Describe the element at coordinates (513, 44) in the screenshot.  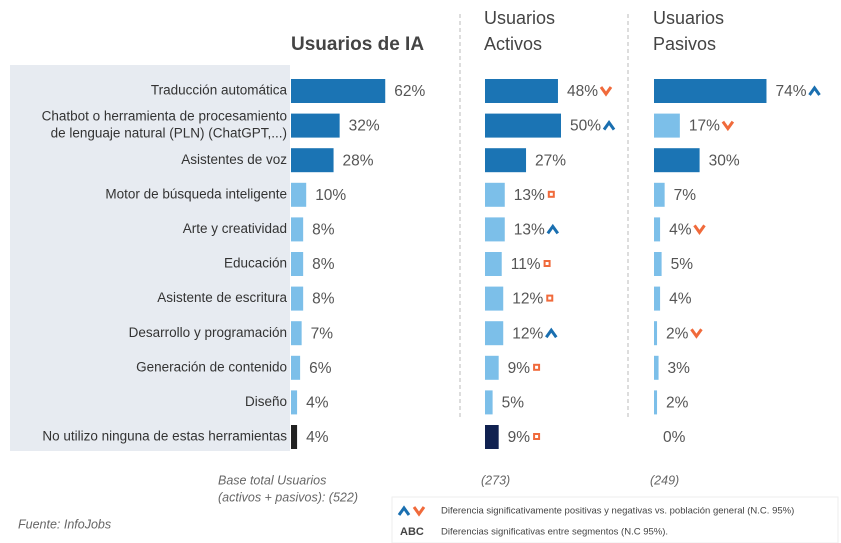
I see `series-title: Activos` at that location.